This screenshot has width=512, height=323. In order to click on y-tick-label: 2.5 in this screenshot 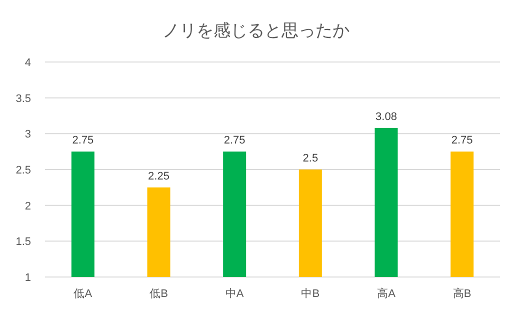, I will do `click(23, 170)`.